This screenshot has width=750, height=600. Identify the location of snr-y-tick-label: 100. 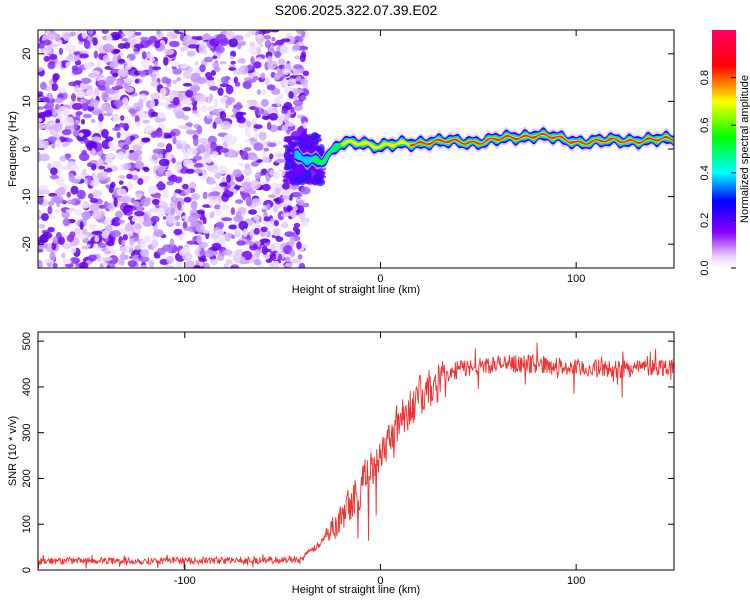
(27, 524).